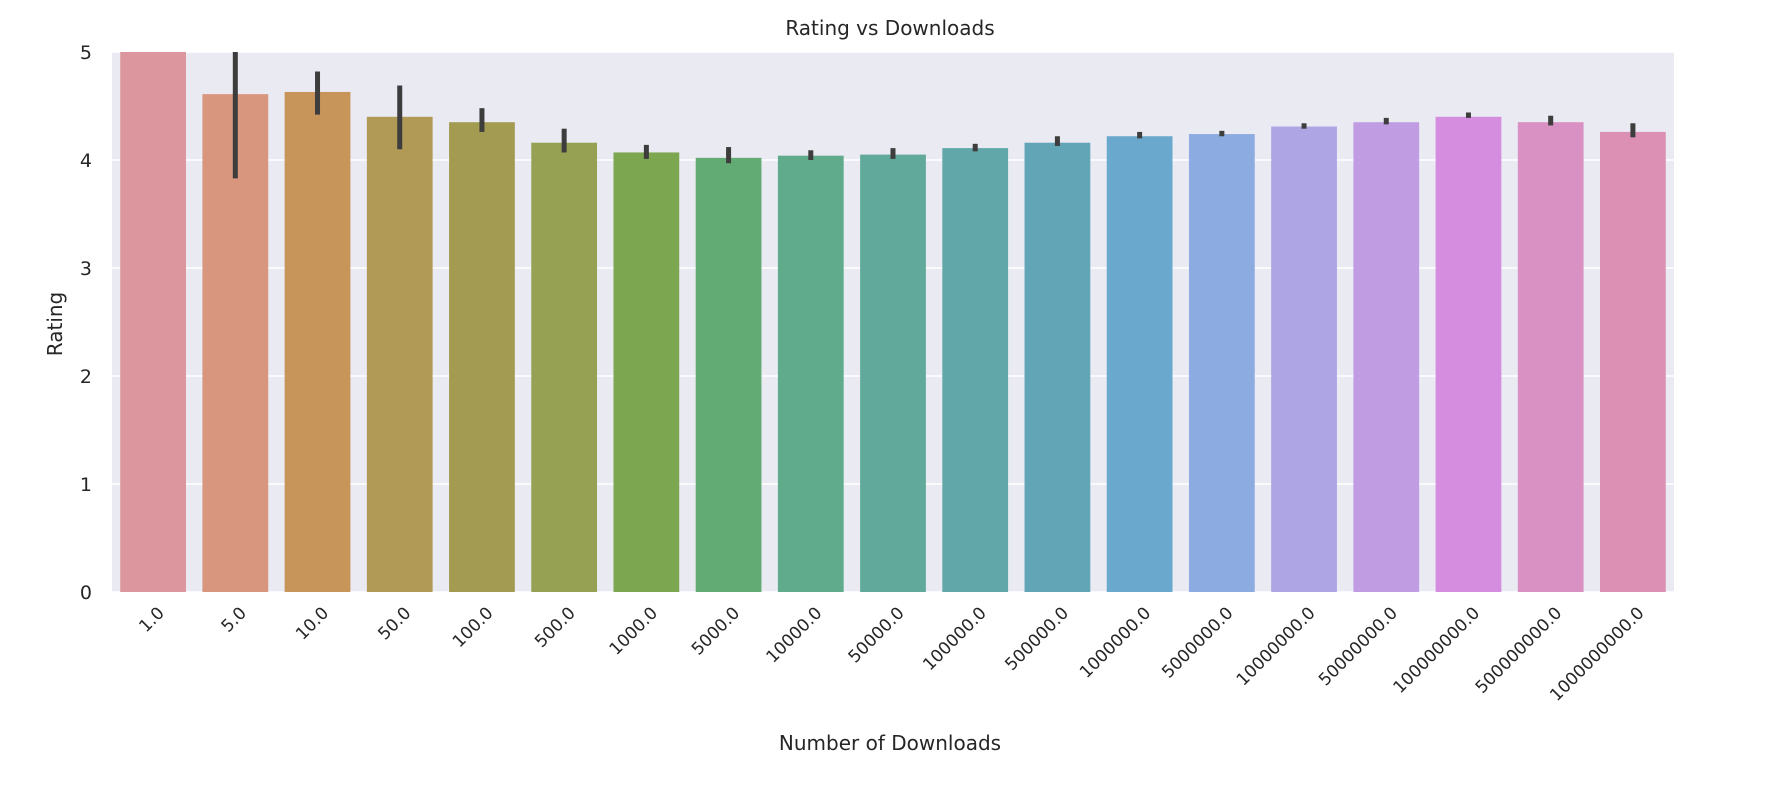 This screenshot has height=798, width=1776. What do you see at coordinates (312, 623) in the screenshot?
I see `x-tick-label: 10.0` at bounding box center [312, 623].